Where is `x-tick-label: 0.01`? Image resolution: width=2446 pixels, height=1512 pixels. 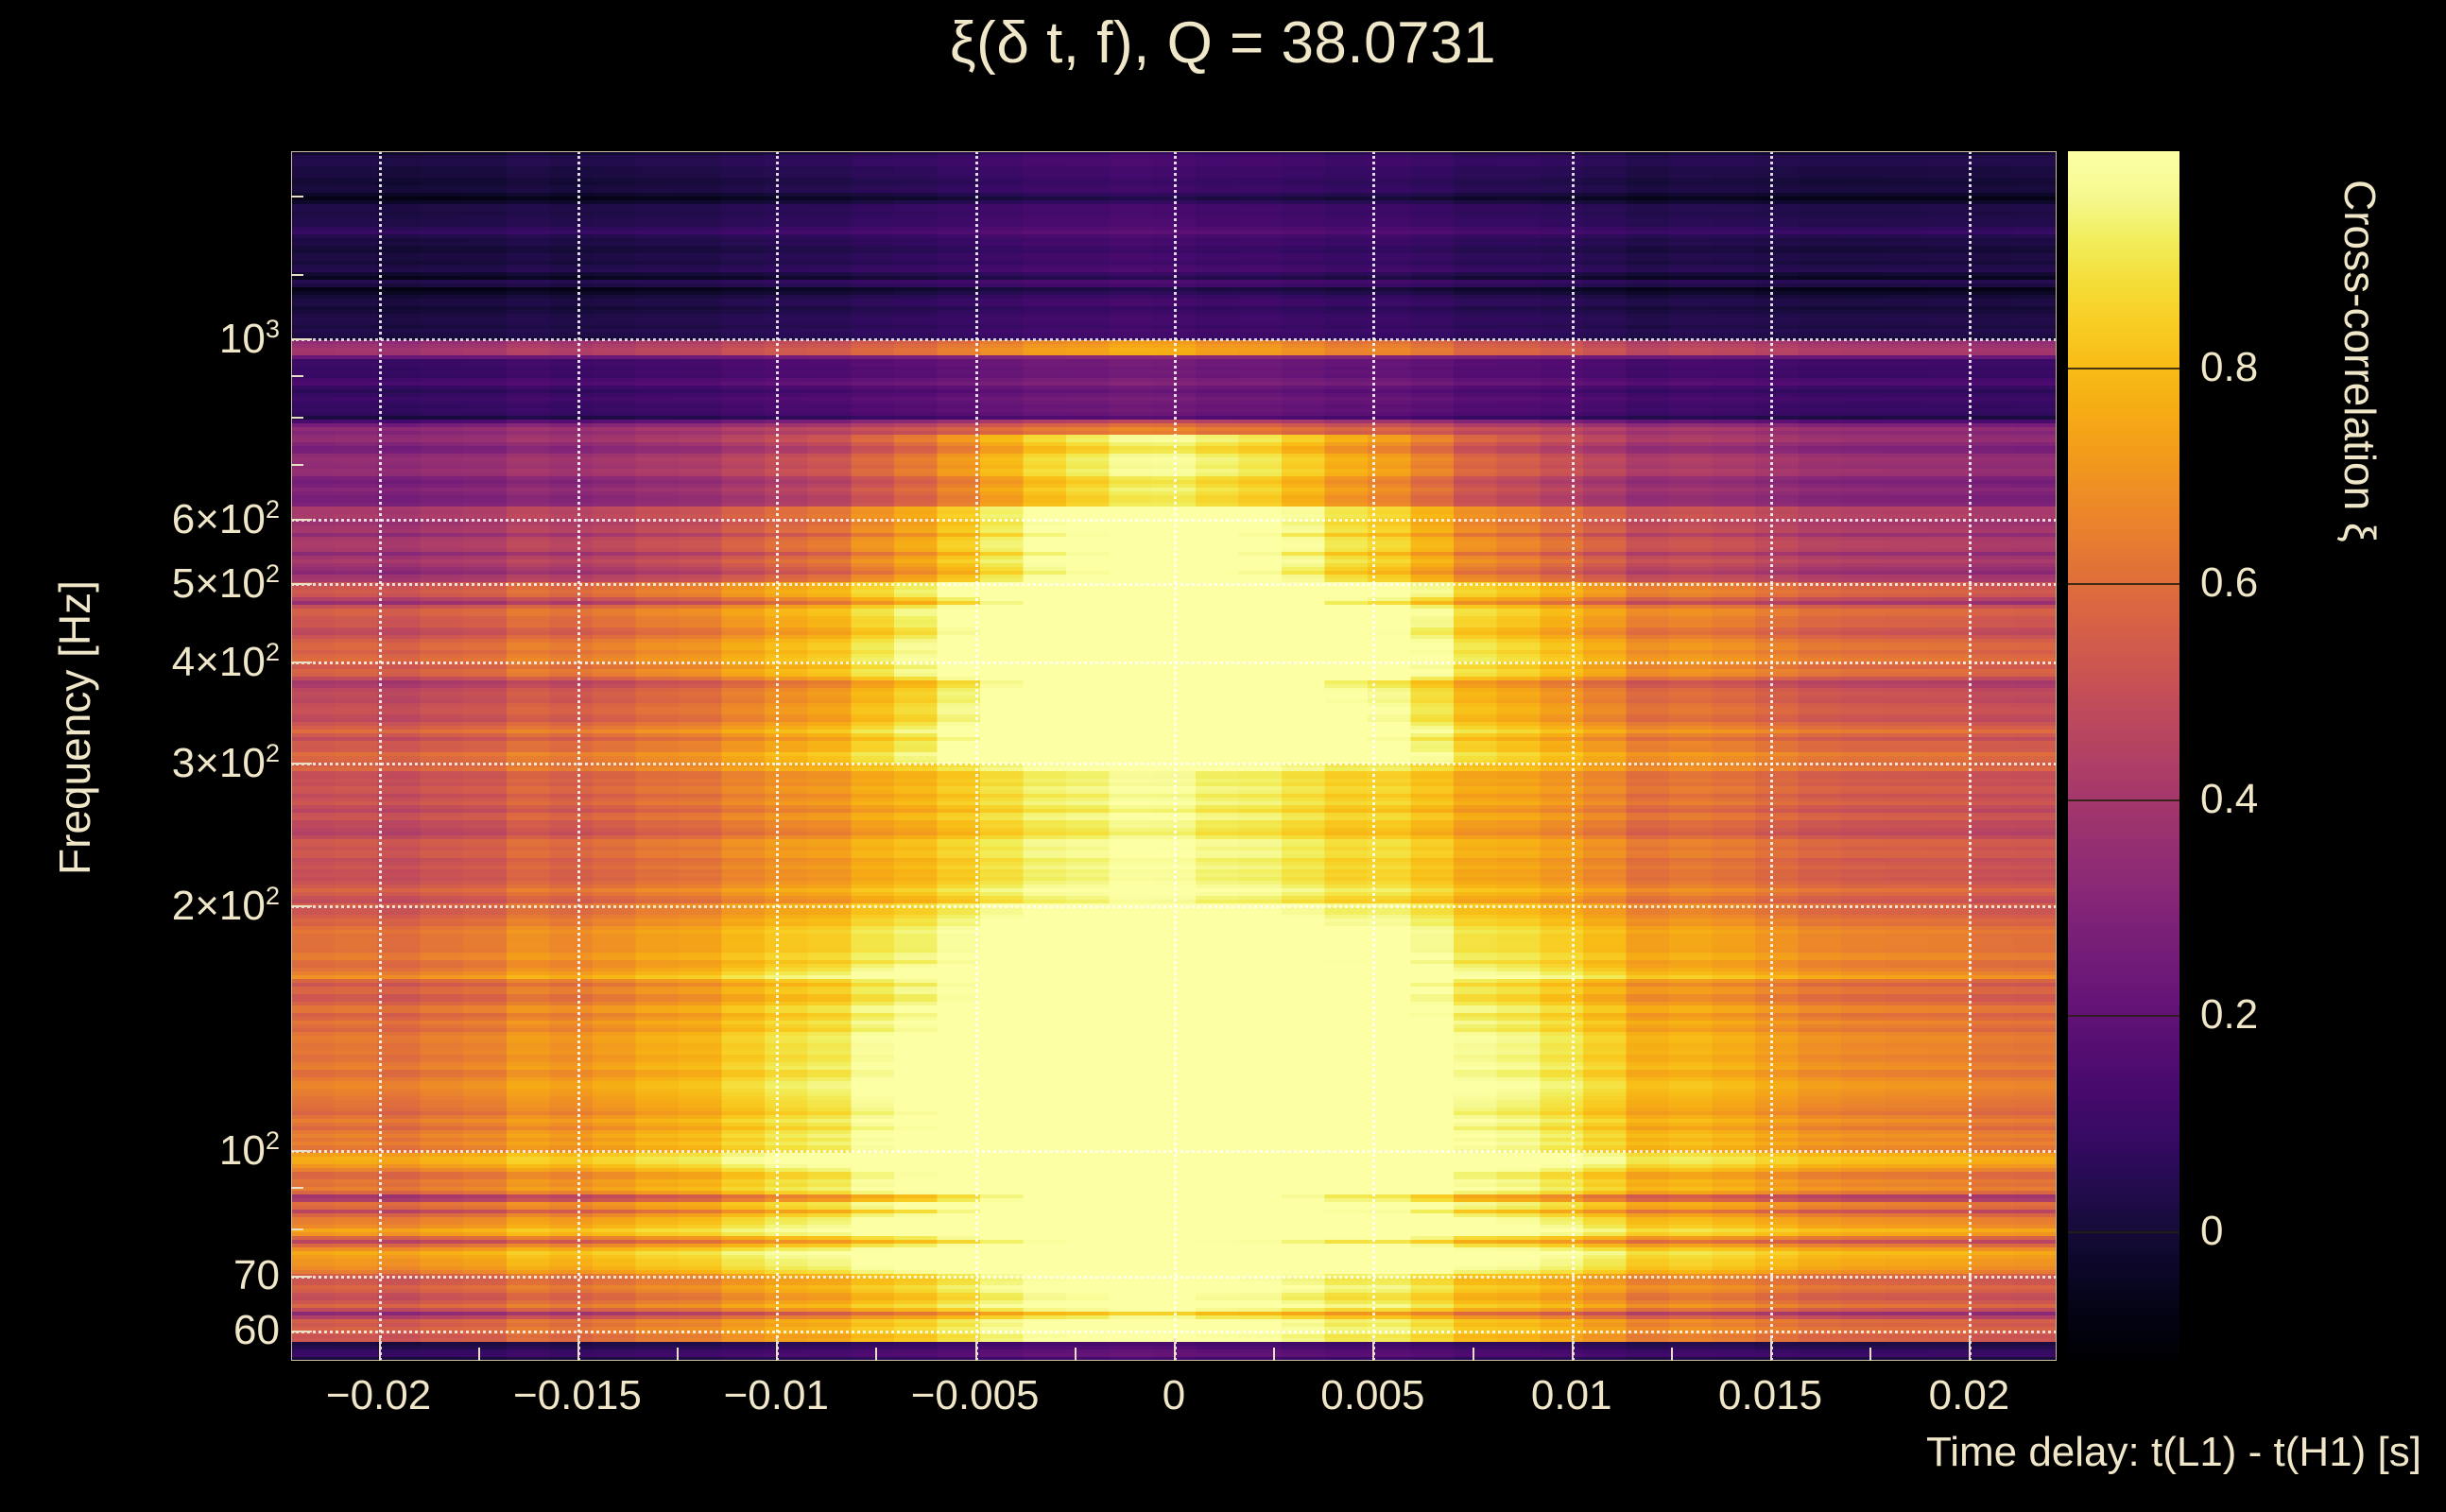 x-tick-label: 0.01 is located at coordinates (1571, 1395).